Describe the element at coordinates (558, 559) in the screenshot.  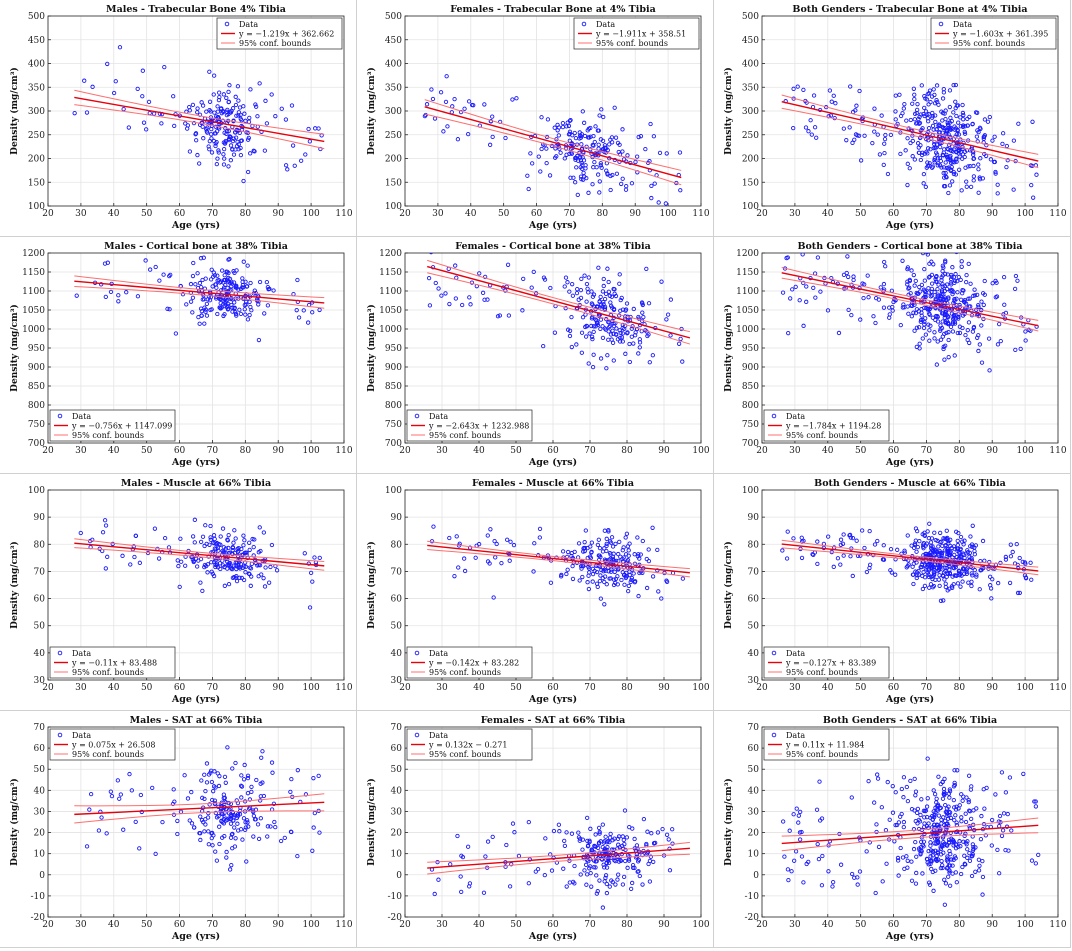
I see `fit-line` at that location.